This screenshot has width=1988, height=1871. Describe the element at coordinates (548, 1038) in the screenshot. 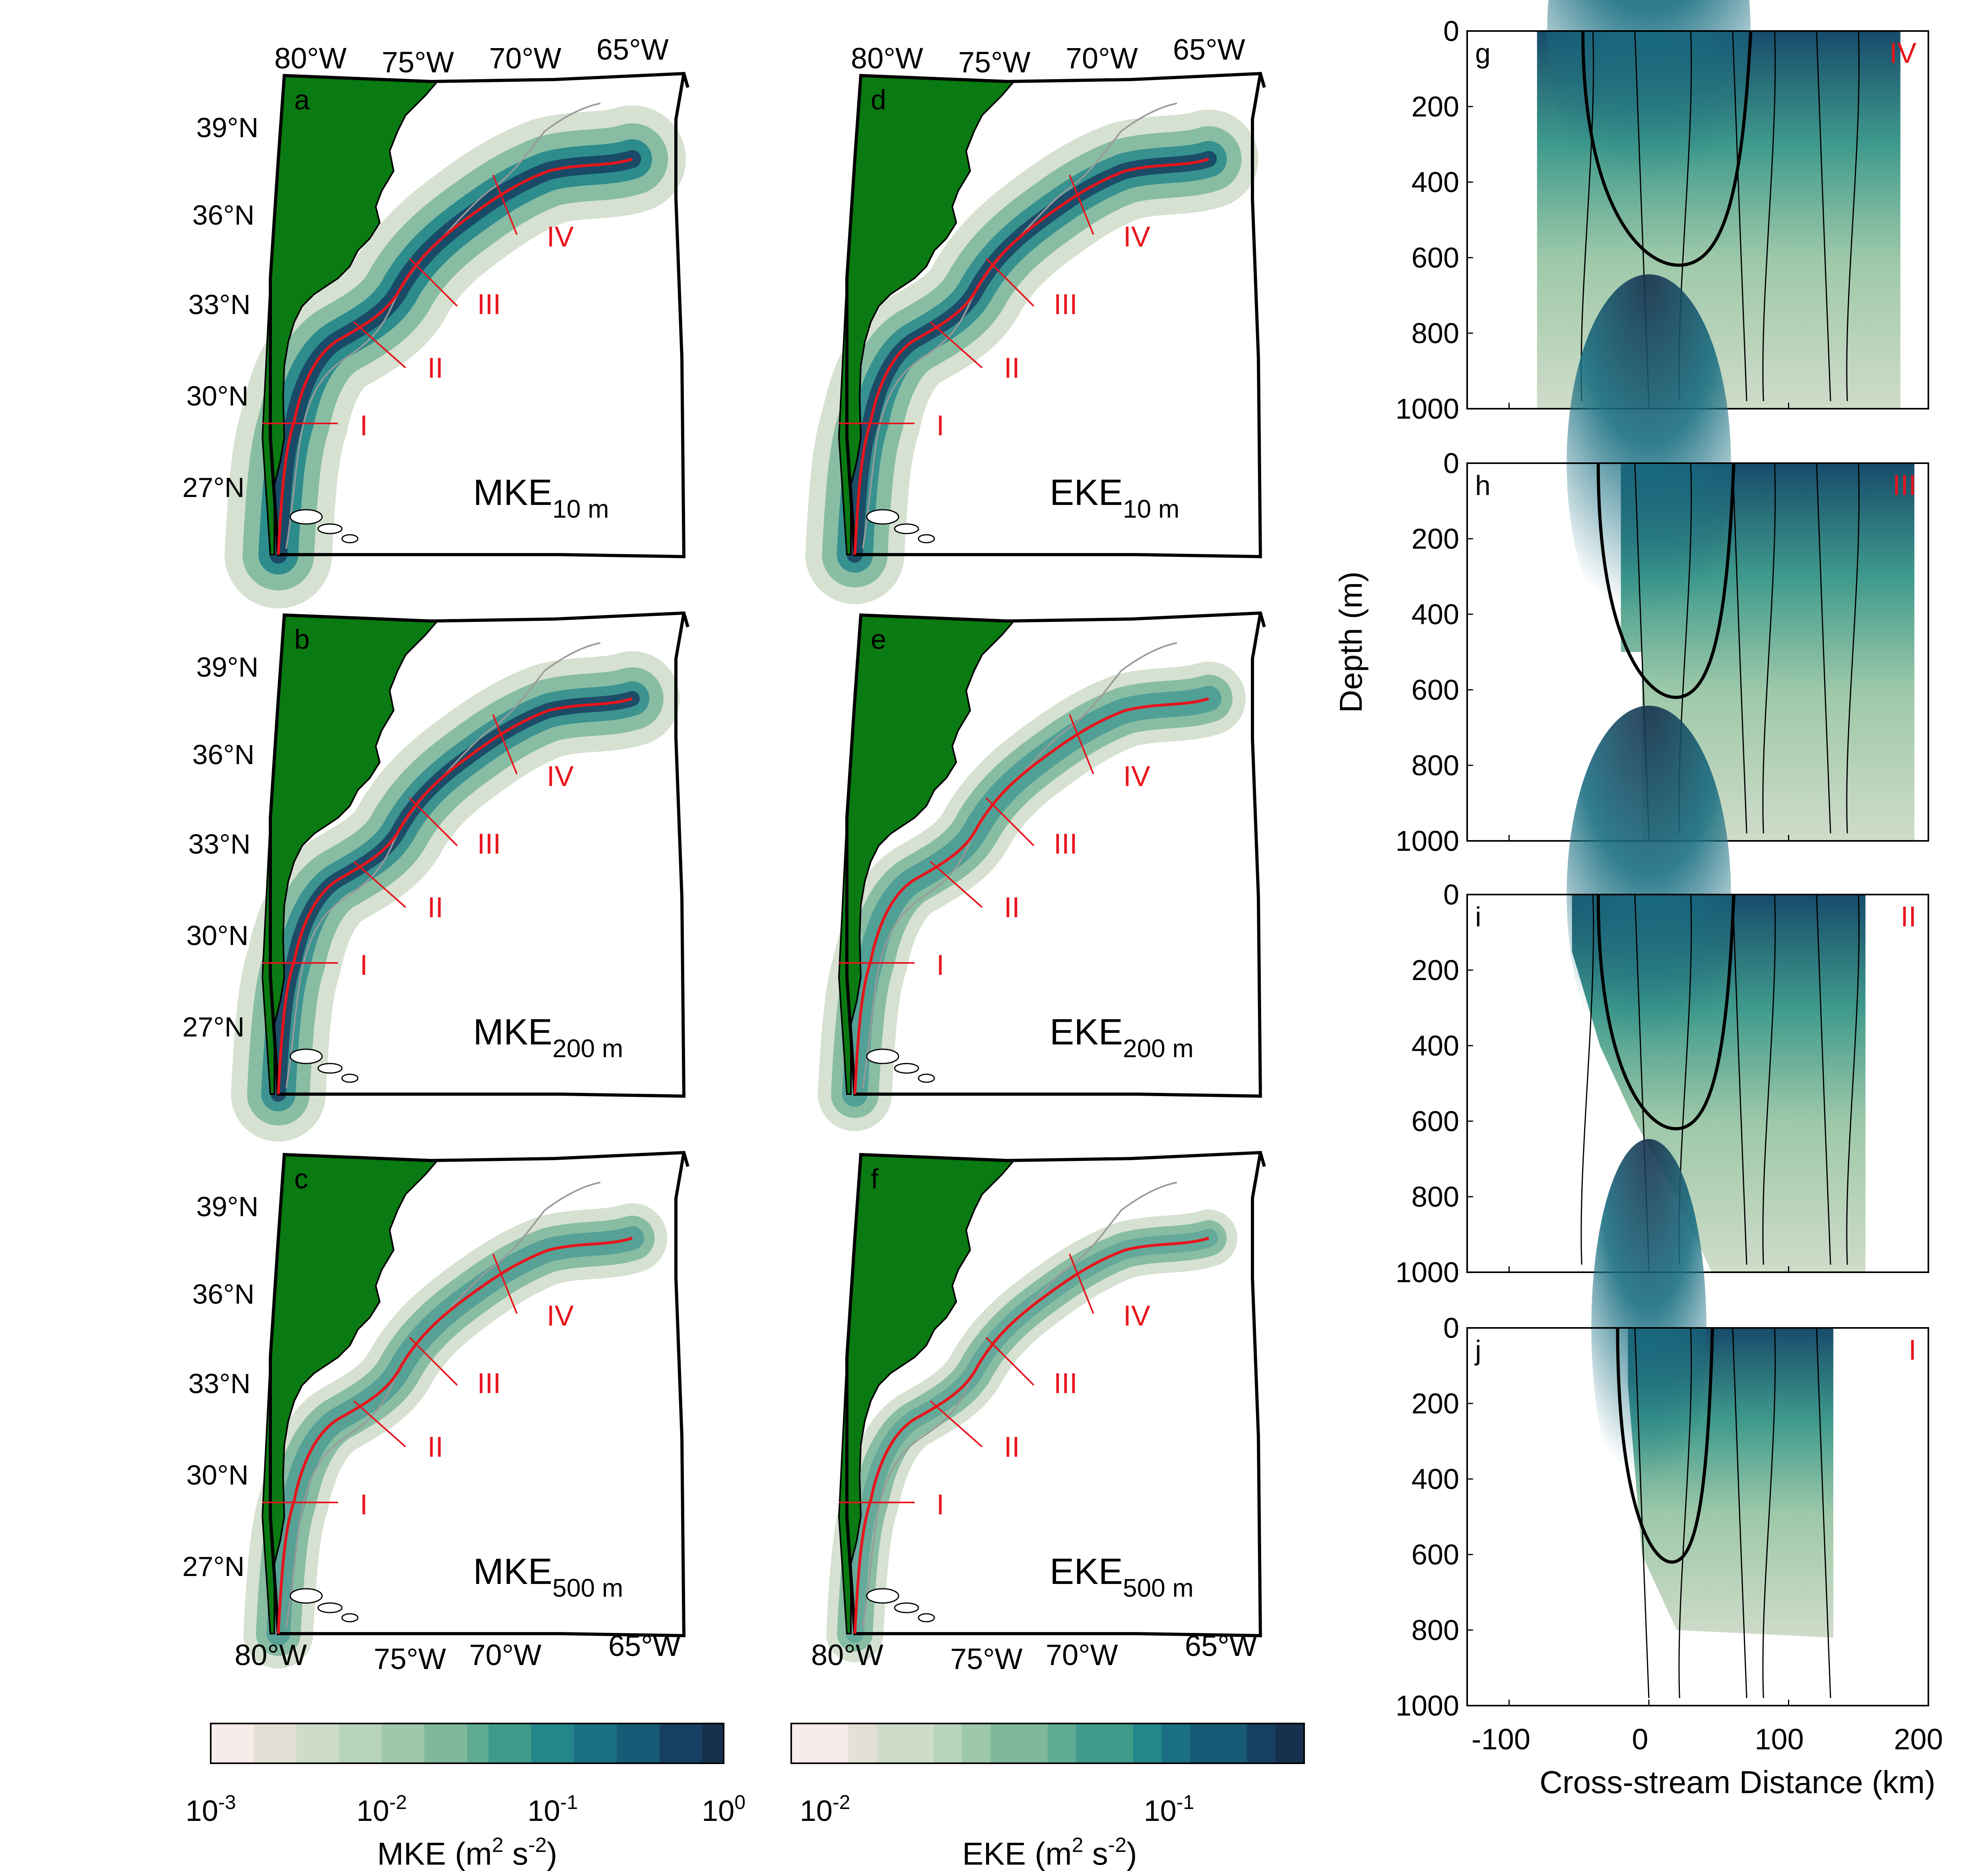

I see `quantity-label: MKE200 m` at that location.